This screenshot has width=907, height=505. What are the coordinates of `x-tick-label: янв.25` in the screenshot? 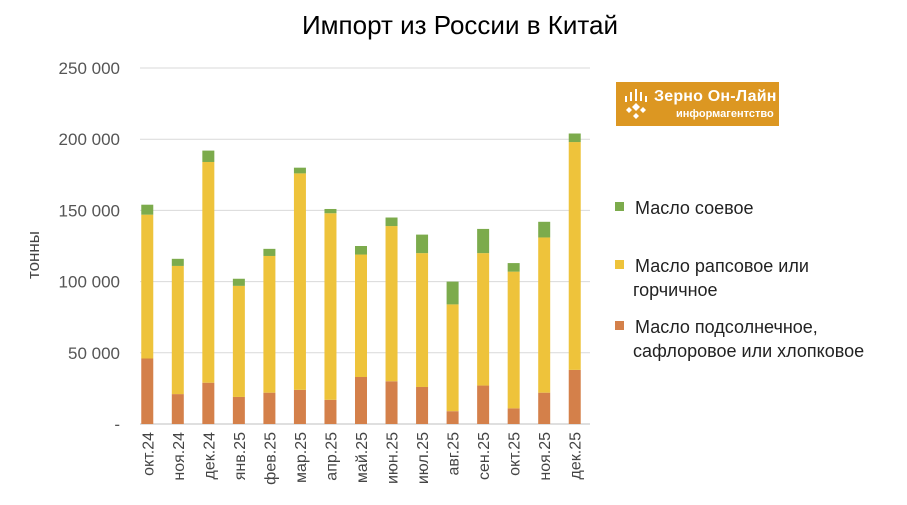 It's located at (240, 456).